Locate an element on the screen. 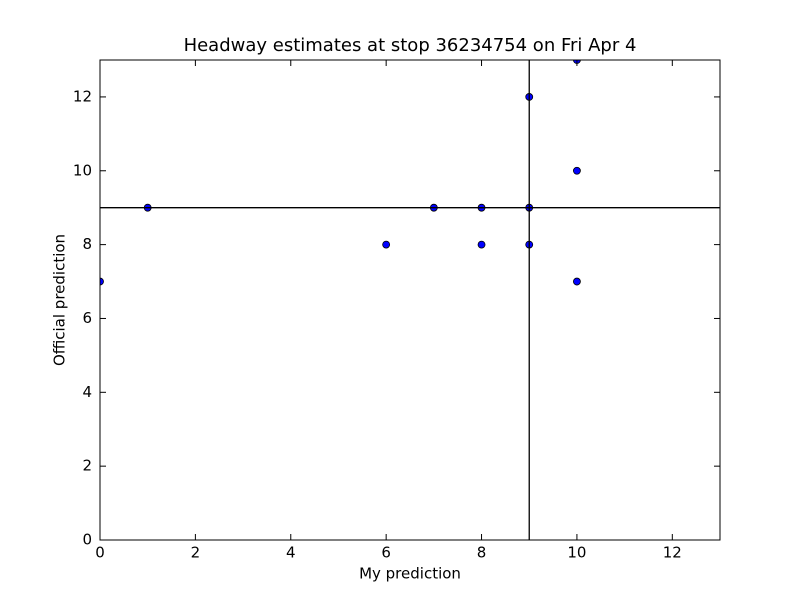  x-tick-label: 6 is located at coordinates (386, 553).